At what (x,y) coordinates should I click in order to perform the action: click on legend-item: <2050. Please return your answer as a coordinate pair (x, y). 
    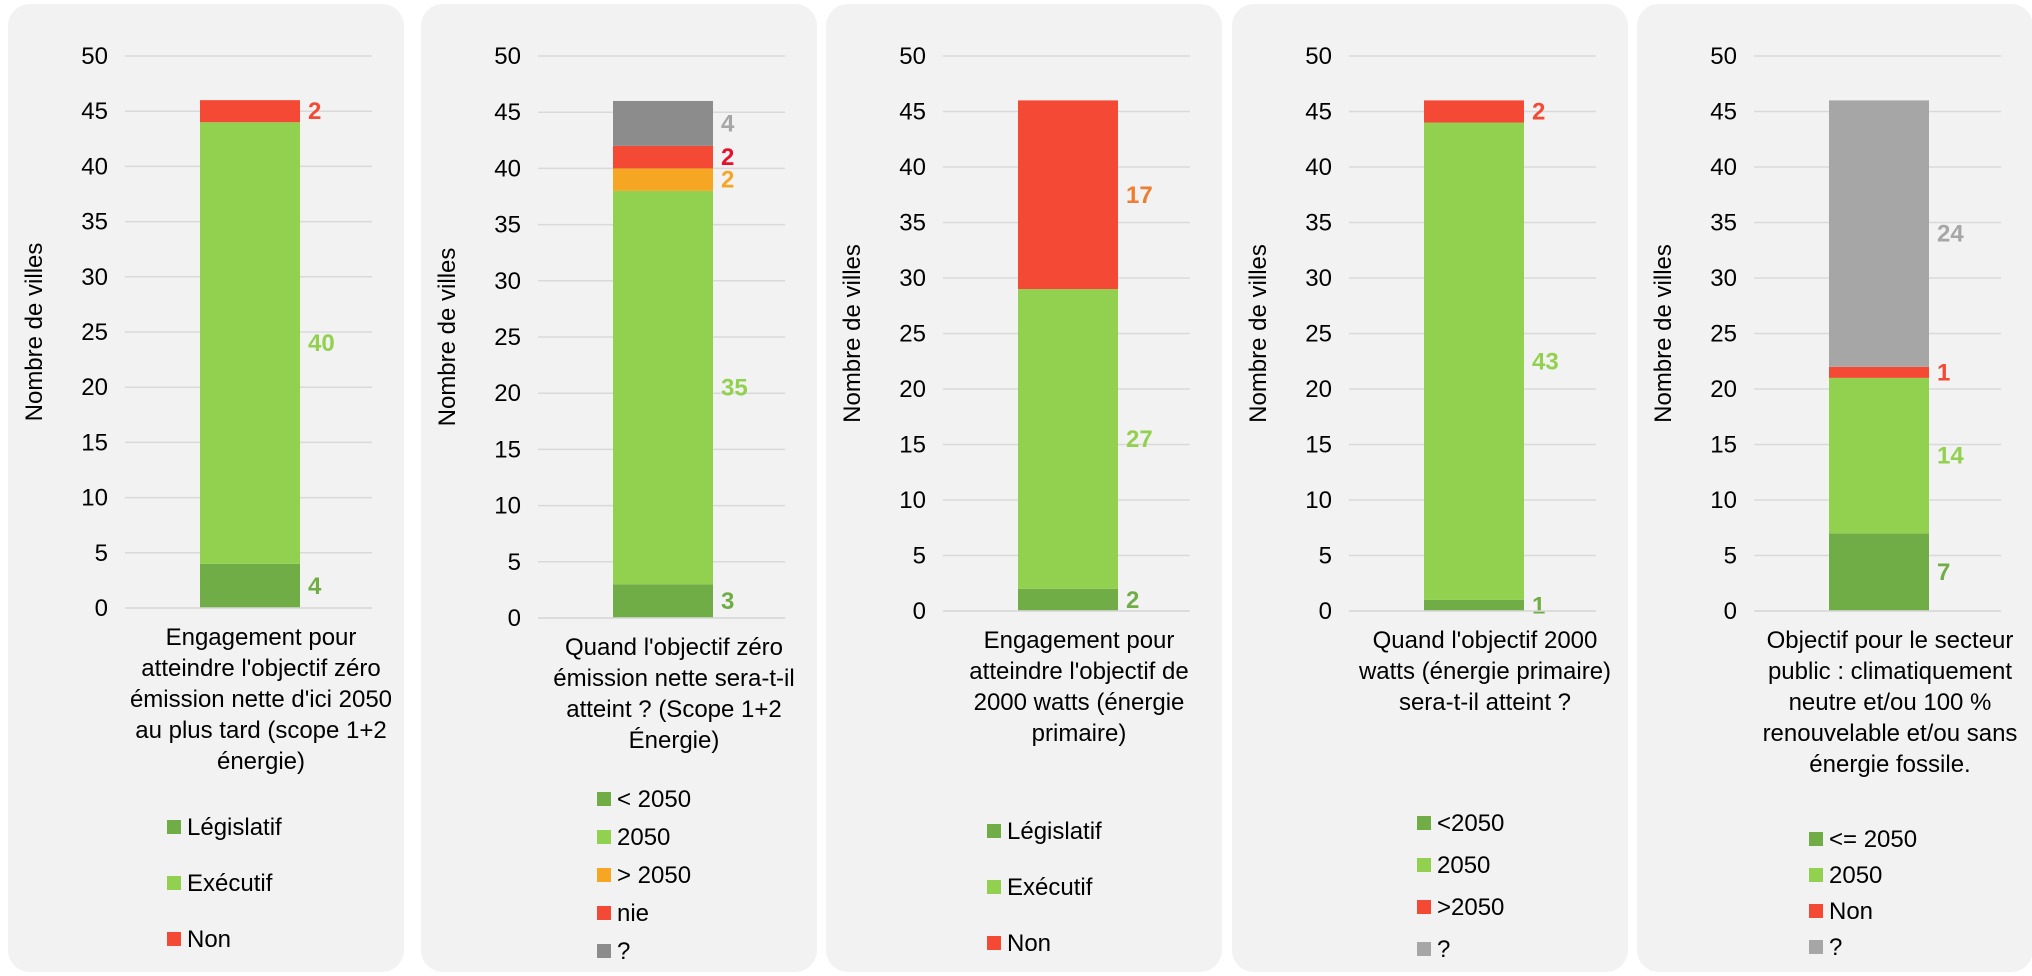
    Looking at the image, I should click on (1460, 824).